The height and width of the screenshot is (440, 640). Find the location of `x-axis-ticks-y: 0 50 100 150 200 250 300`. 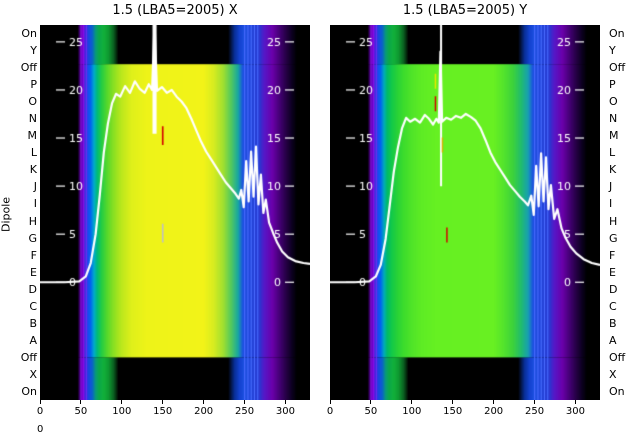

x-axis-ticks-y: 0 50 100 150 200 250 300 is located at coordinates (468, 412).